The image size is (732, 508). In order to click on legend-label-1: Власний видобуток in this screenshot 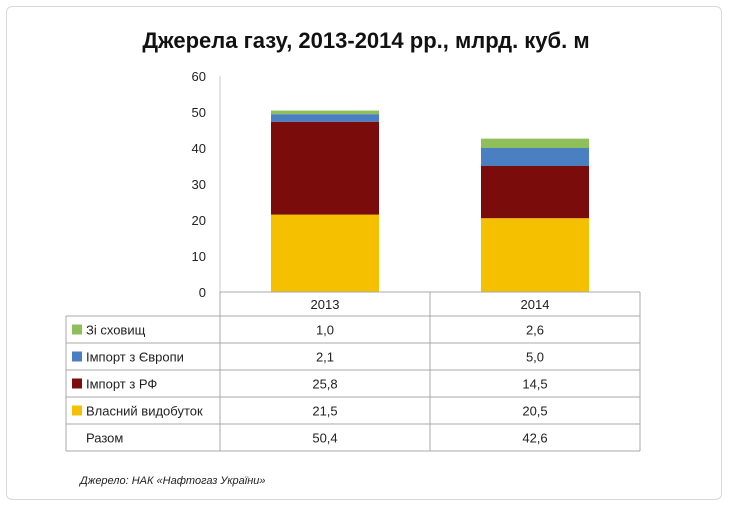, I will do `click(144, 411)`.